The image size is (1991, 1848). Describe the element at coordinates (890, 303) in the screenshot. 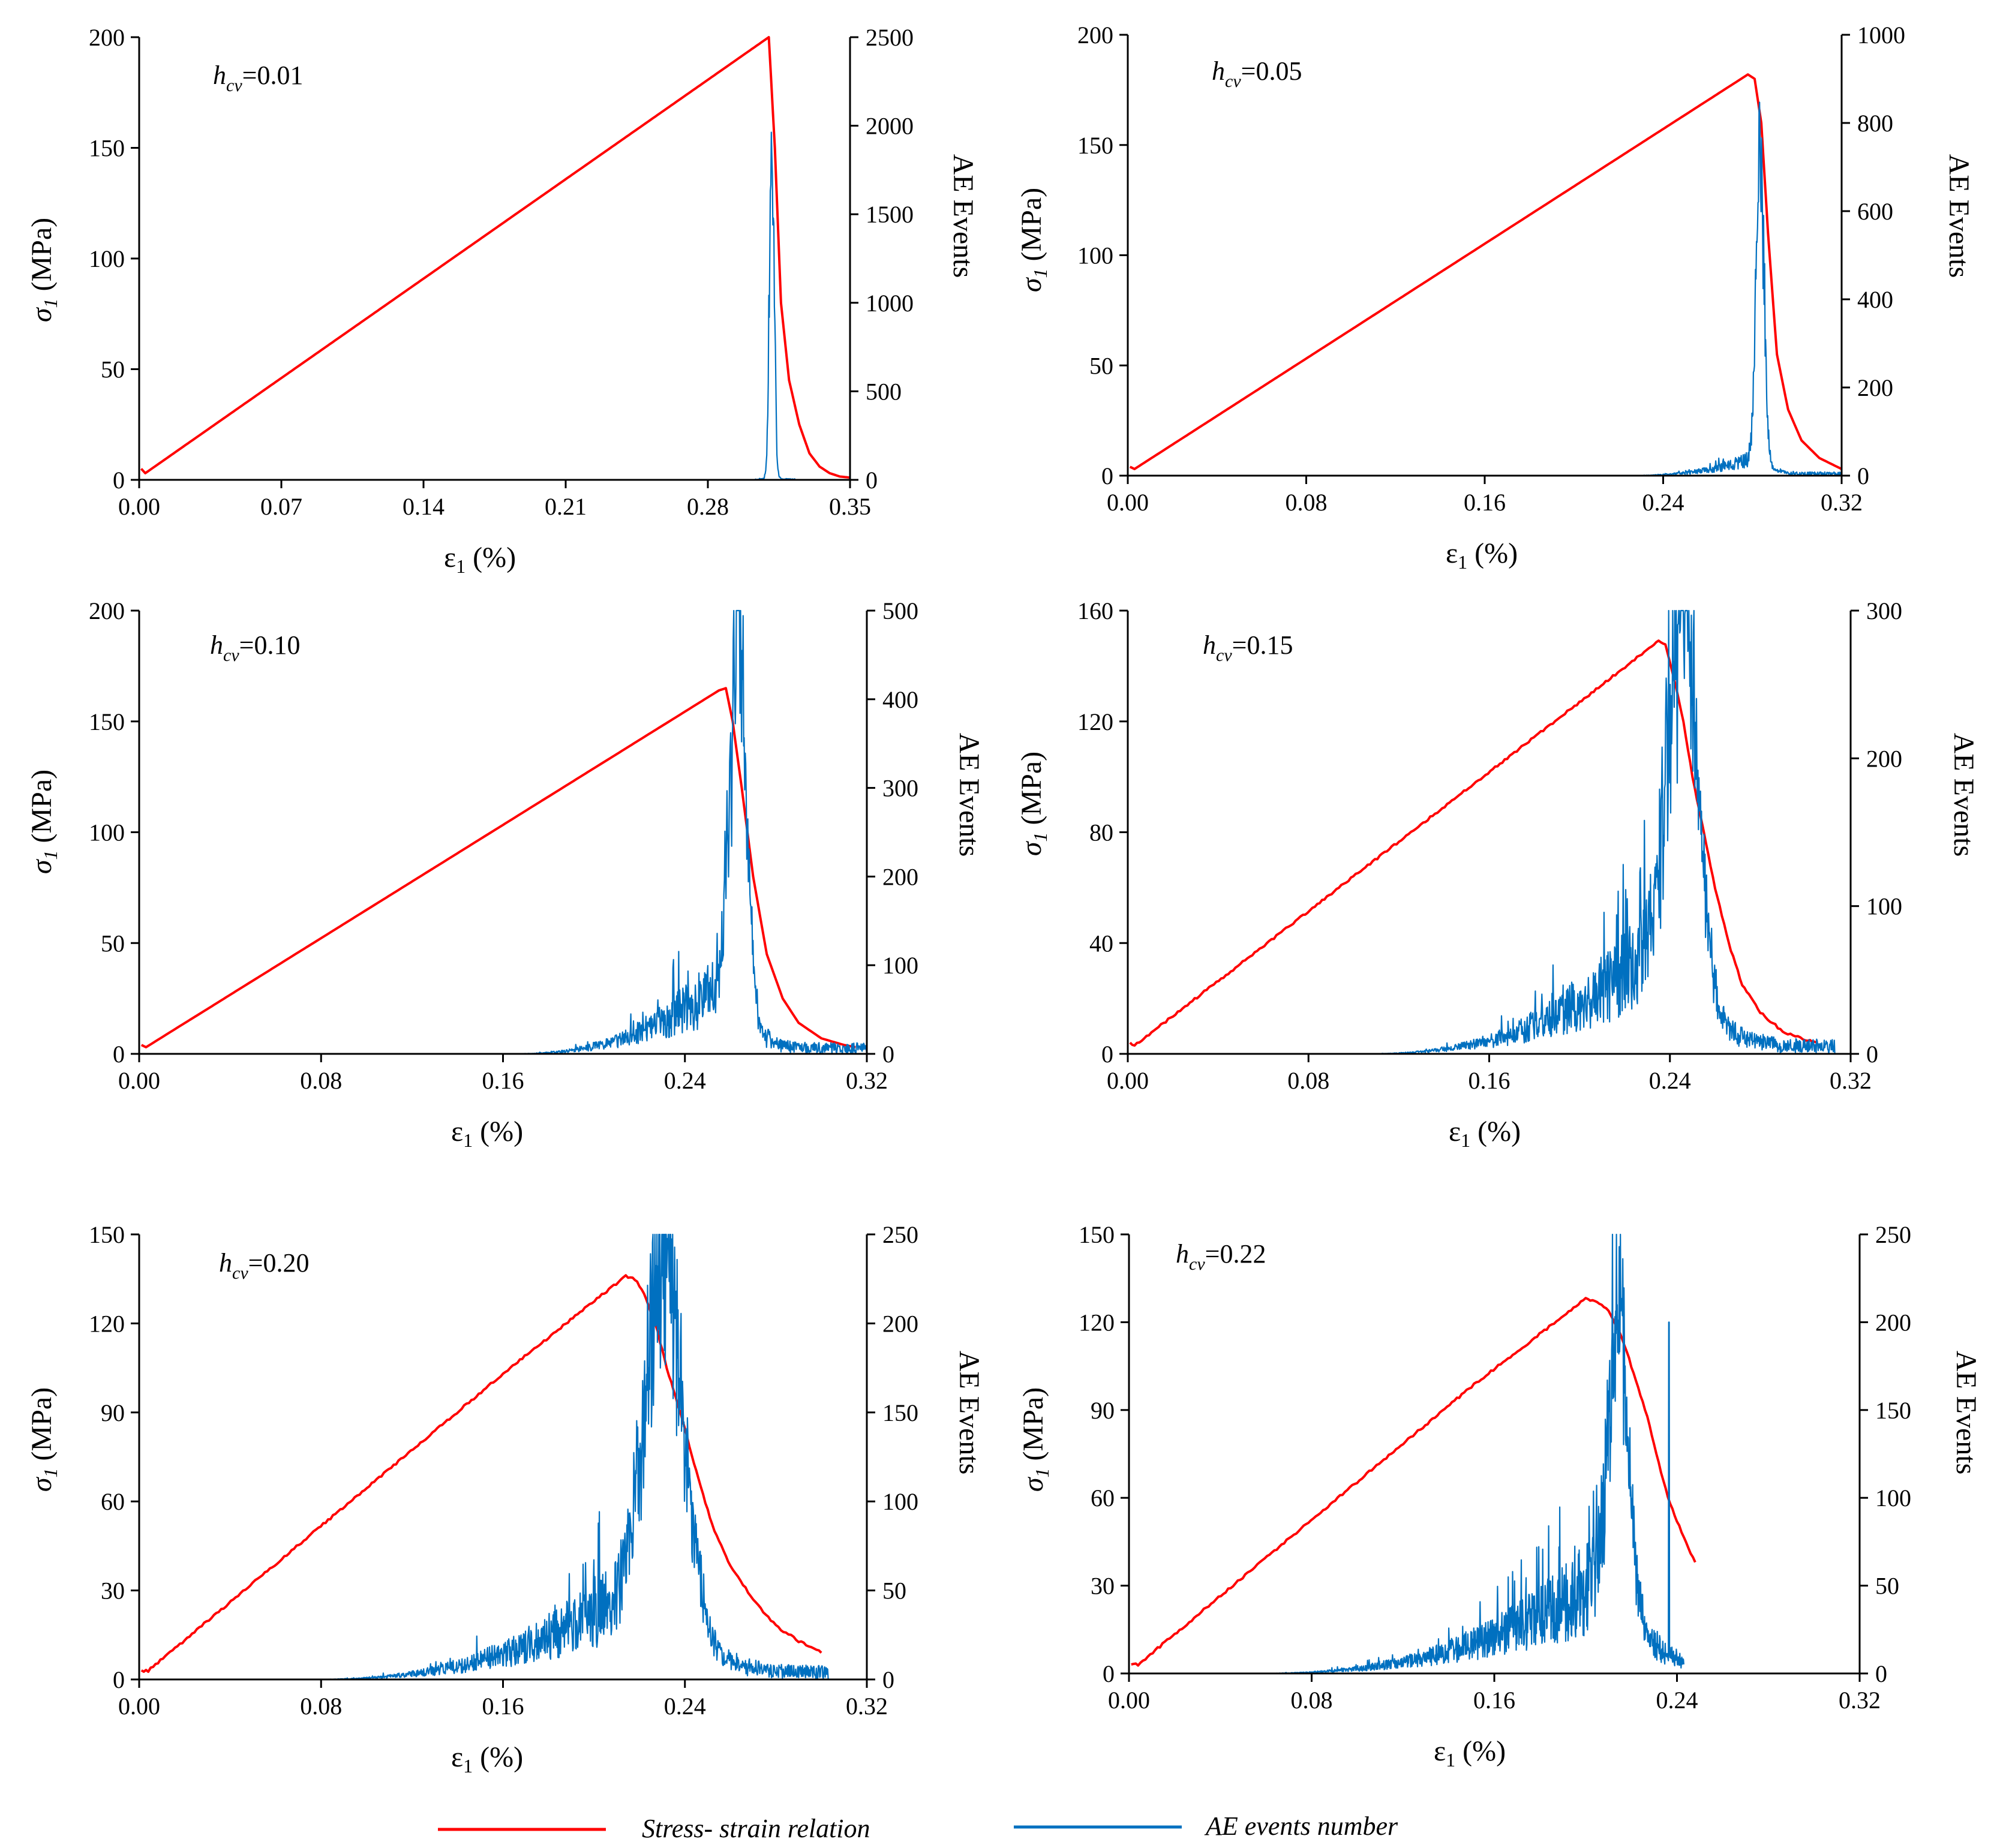

I see `y2-tick-label: 1000` at that location.